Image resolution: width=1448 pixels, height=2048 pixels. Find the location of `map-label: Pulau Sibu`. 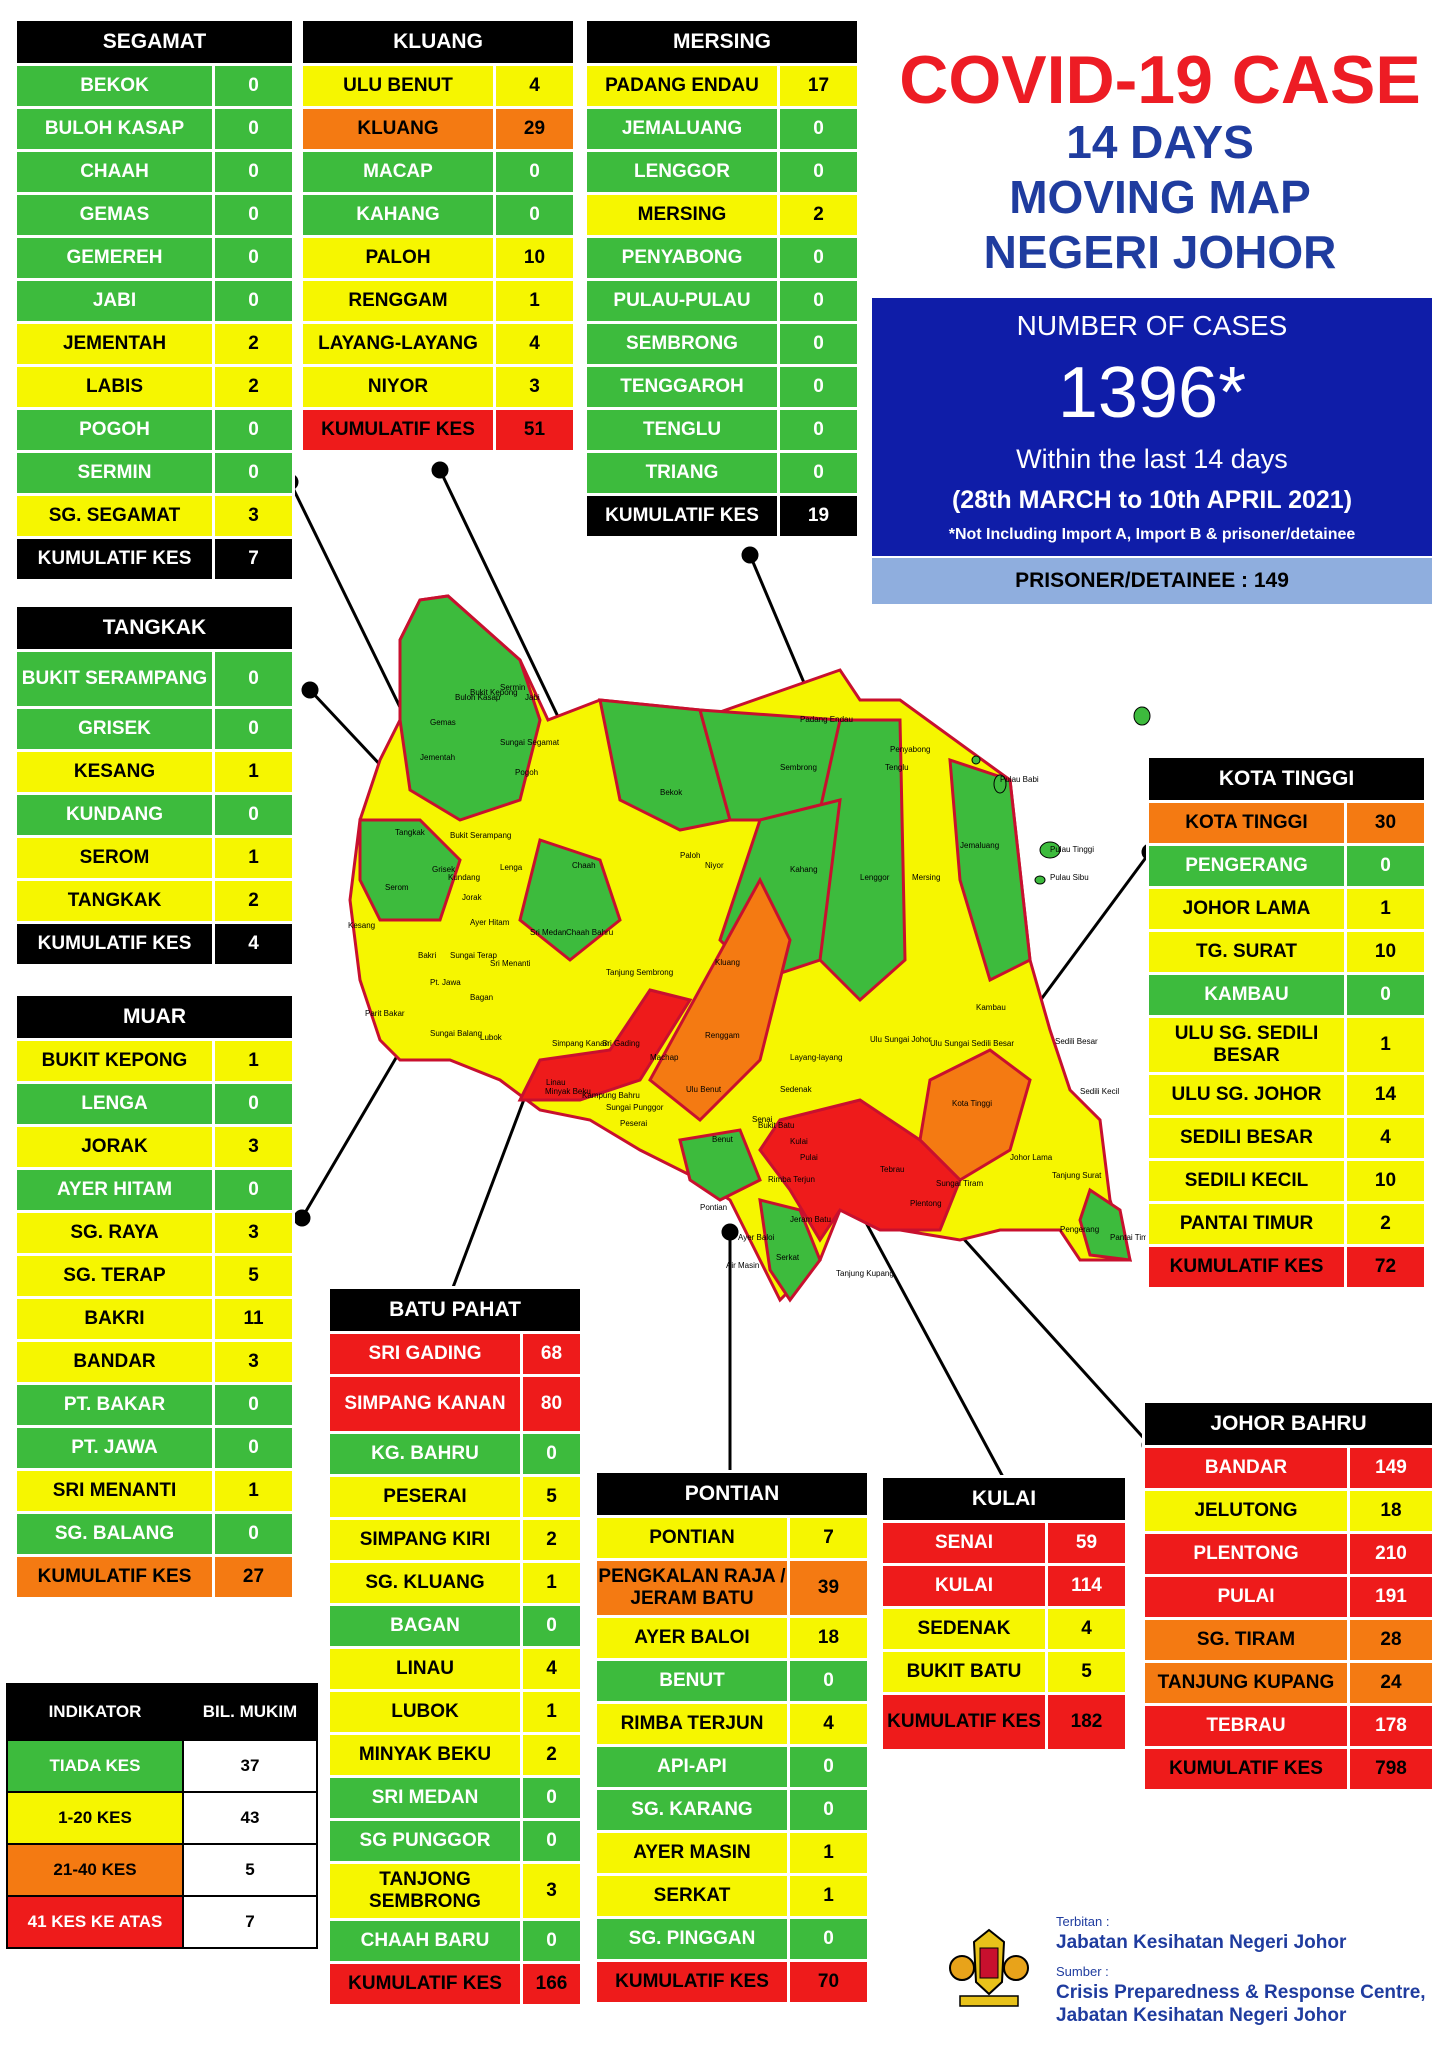

map-label: Pulau Sibu is located at coordinates (1069, 877).